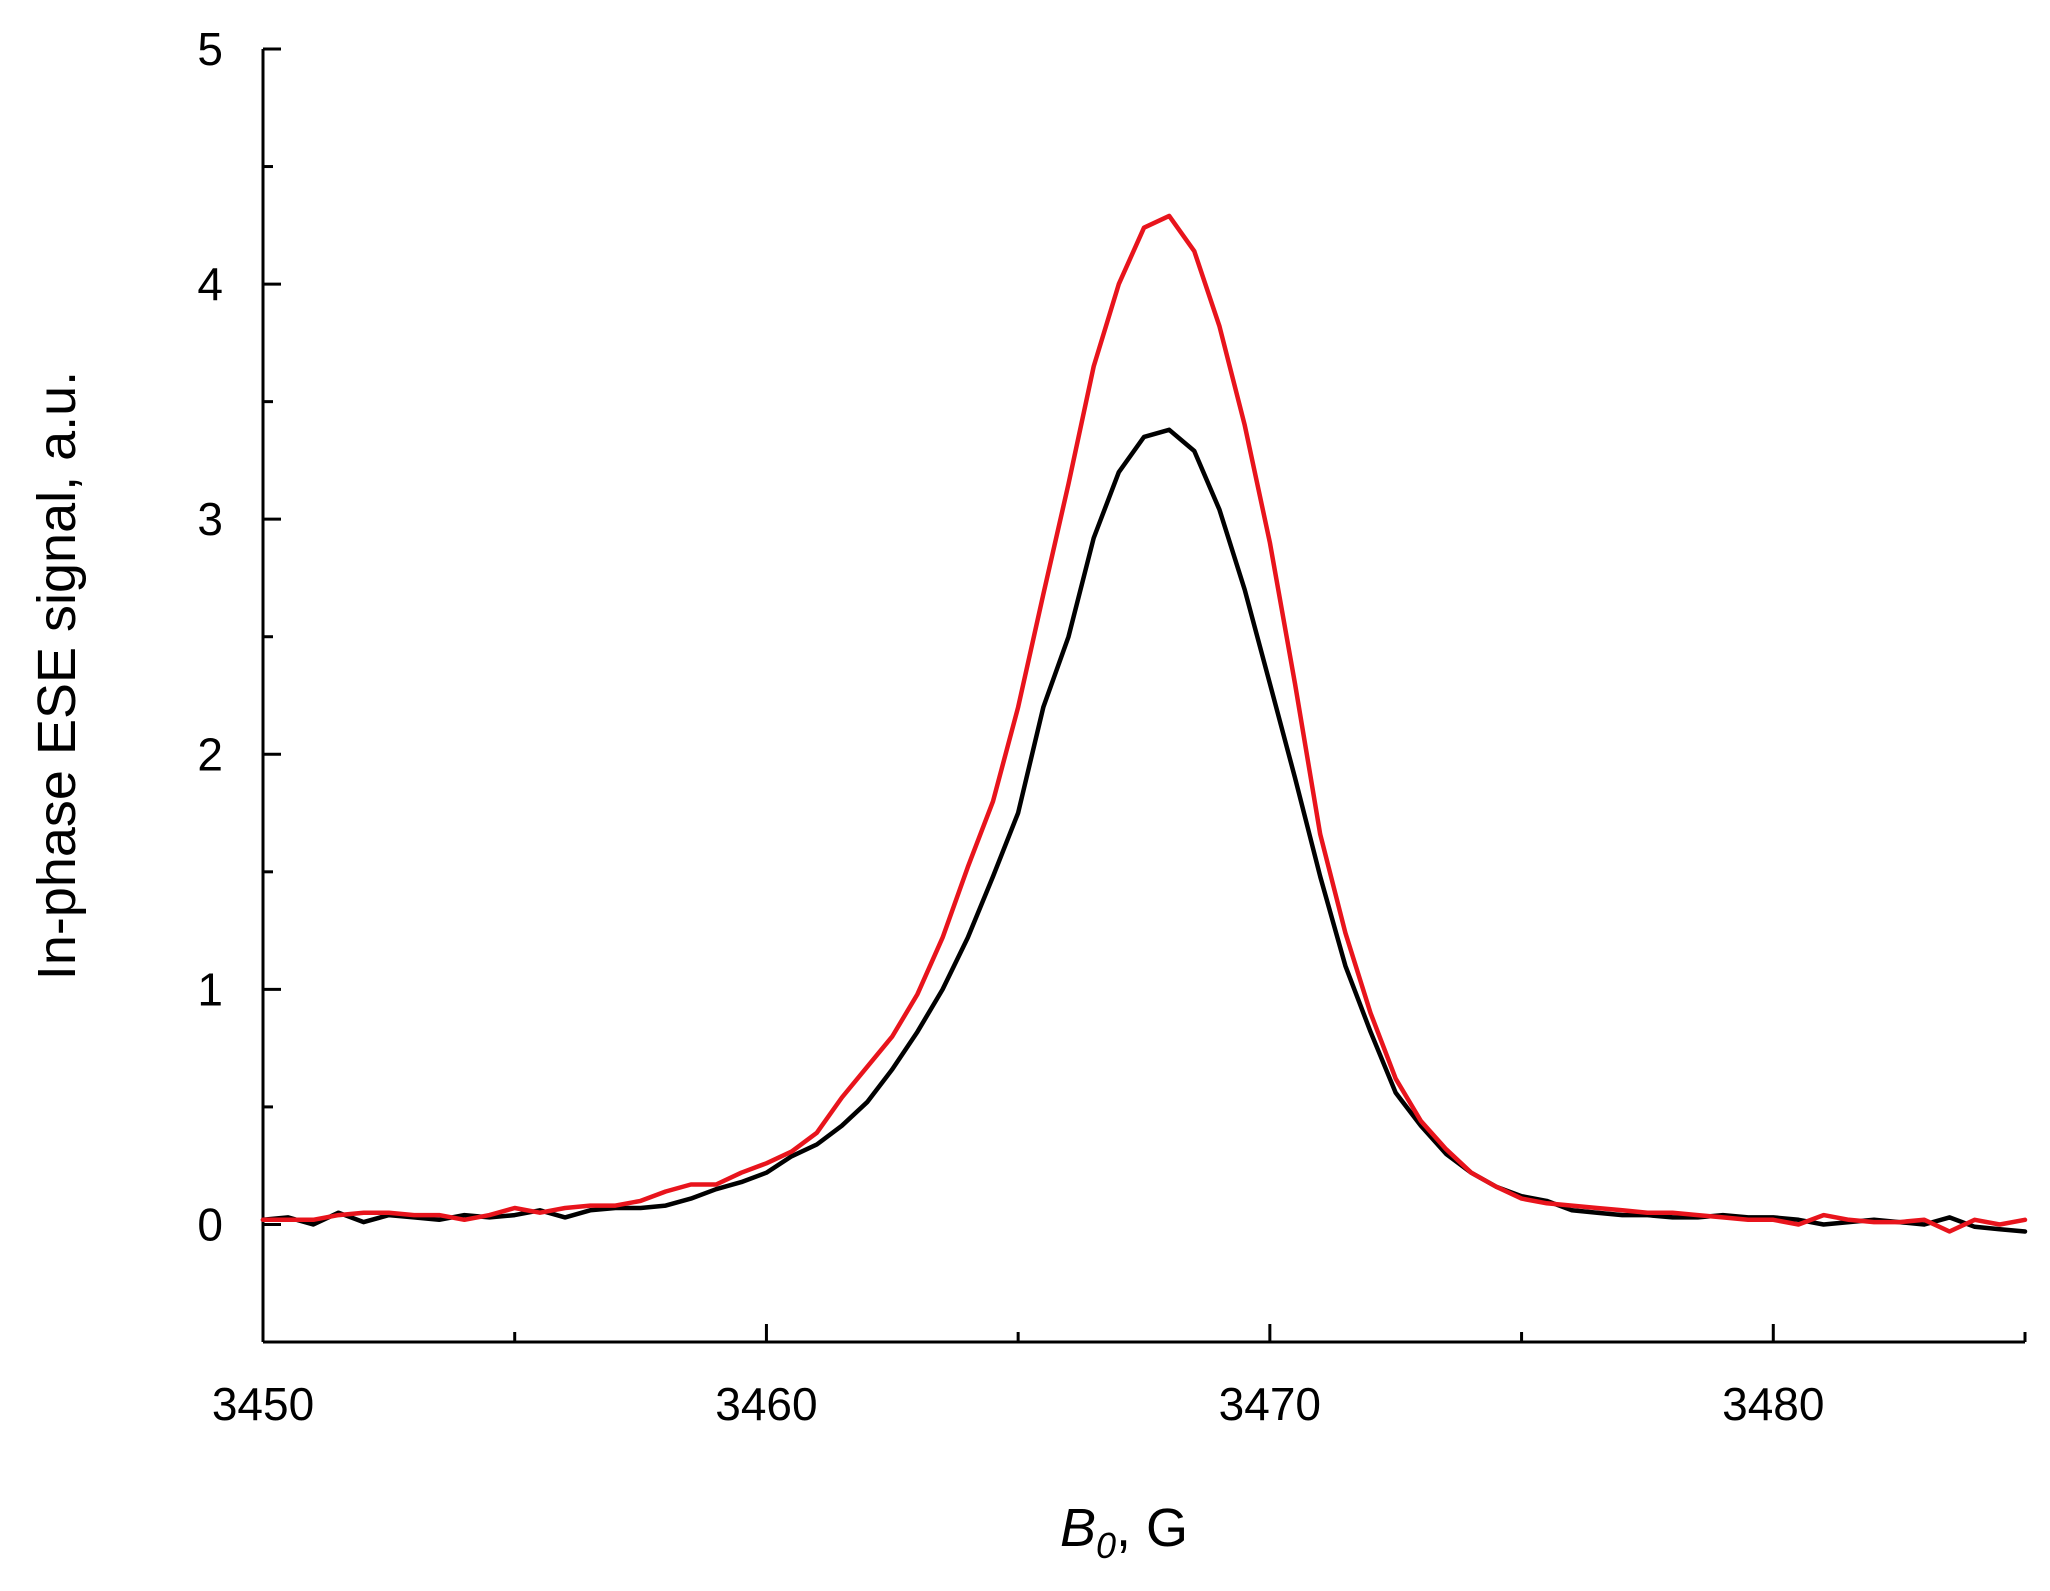 This screenshot has height=1591, width=2050. What do you see at coordinates (210, 519) in the screenshot?
I see `y-tick-label: 3` at bounding box center [210, 519].